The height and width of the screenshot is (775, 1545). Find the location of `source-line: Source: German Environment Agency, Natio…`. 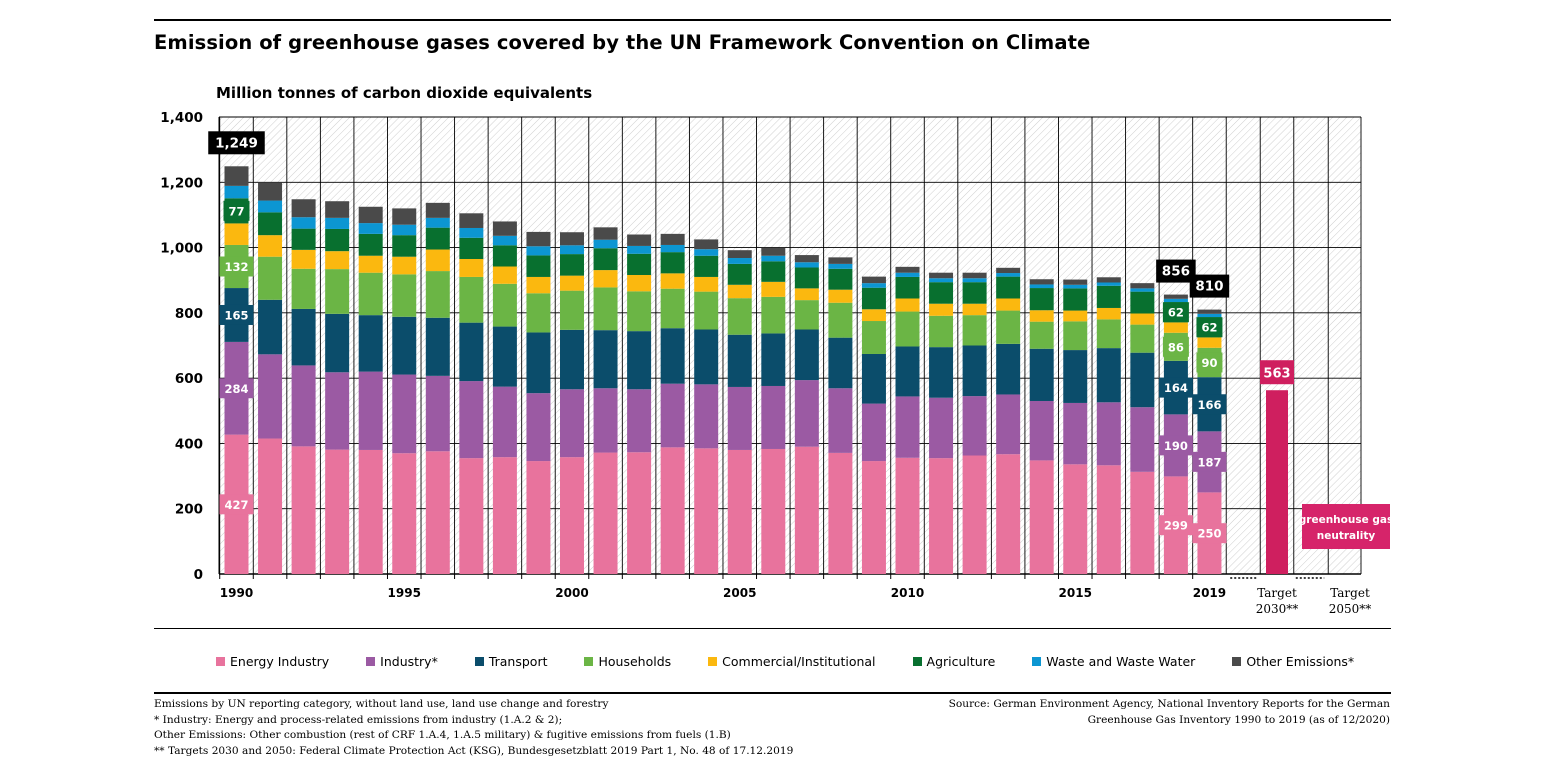

source-line: Source: German Environment Agency, Natio… is located at coordinates (1169, 704).